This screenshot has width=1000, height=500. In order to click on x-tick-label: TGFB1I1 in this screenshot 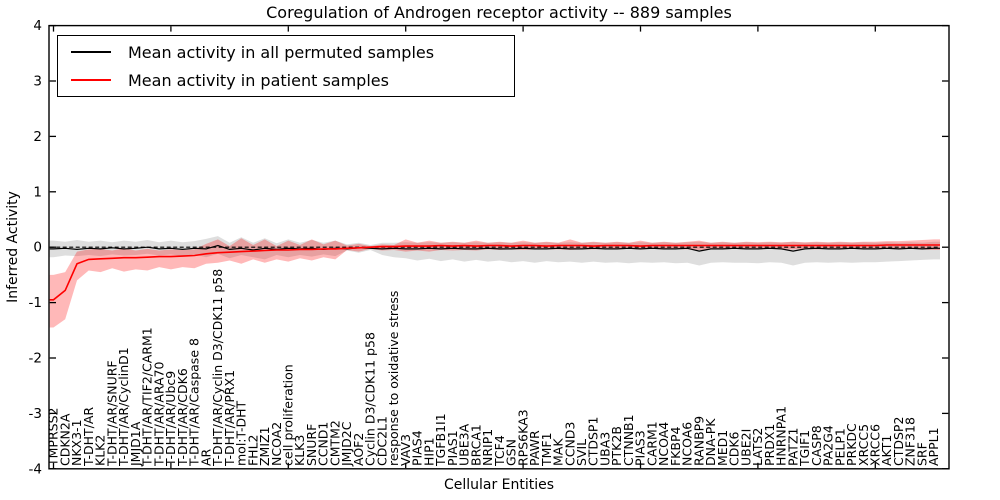, I will do `click(440, 440)`.